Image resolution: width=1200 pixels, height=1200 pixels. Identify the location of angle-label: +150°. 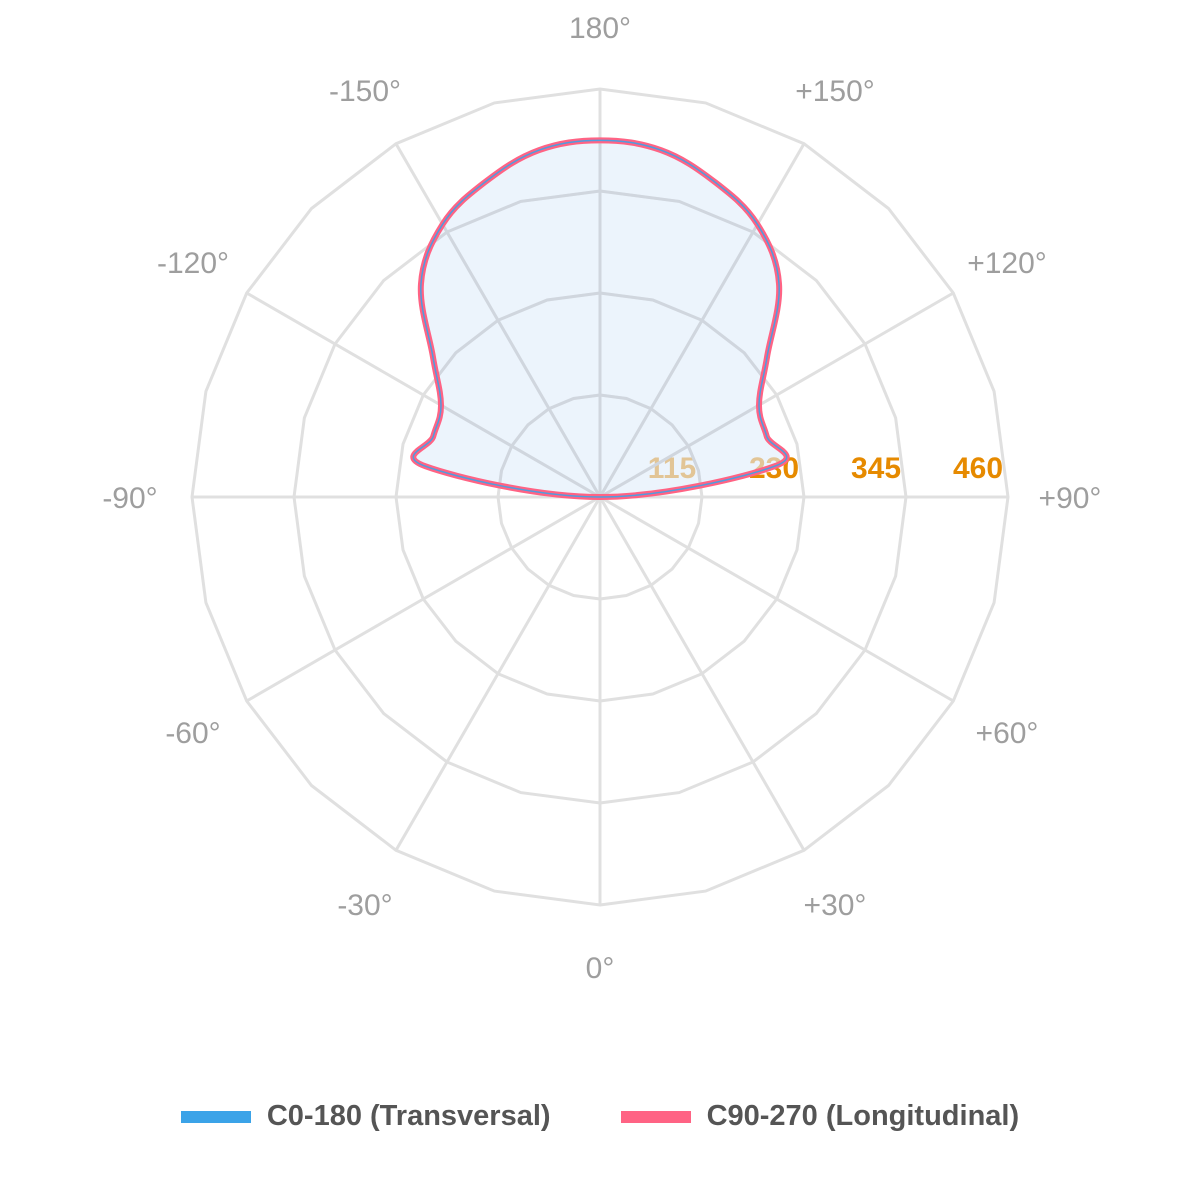
(835, 91).